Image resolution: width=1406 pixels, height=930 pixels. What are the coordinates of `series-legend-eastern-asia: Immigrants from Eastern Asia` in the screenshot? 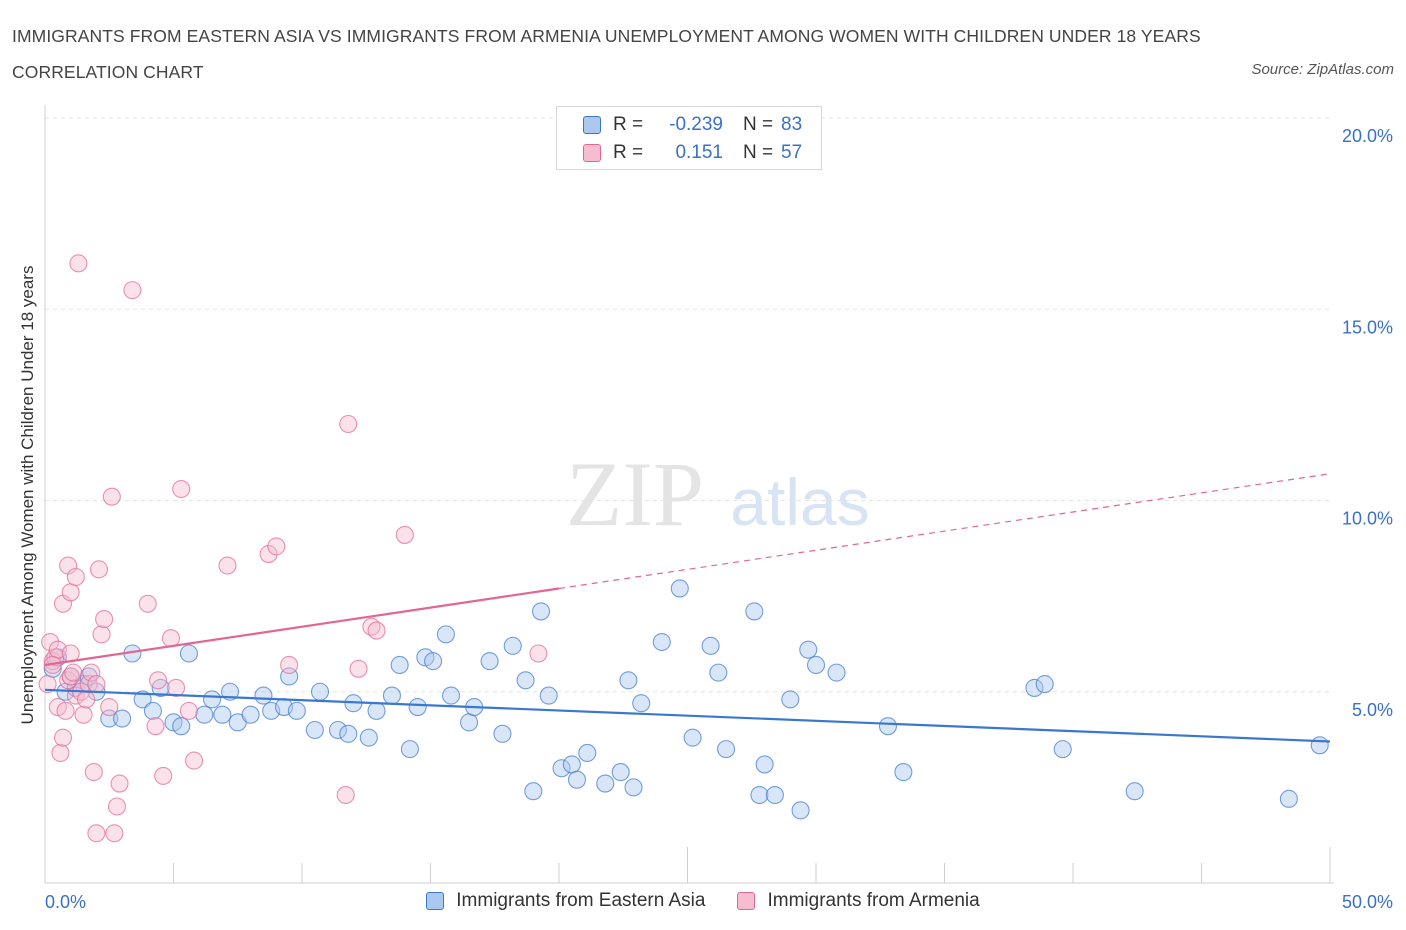 It's located at (565, 901).